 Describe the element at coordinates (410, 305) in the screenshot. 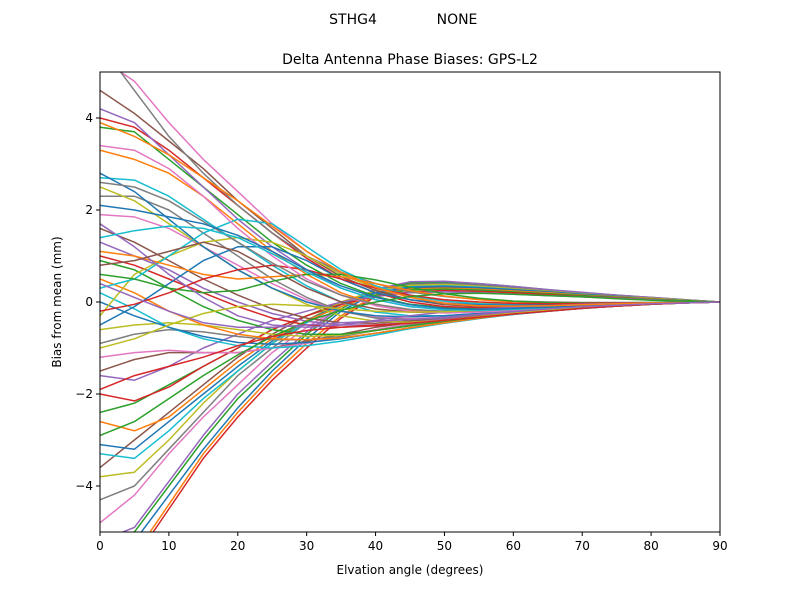

I see `series-line-s55` at that location.